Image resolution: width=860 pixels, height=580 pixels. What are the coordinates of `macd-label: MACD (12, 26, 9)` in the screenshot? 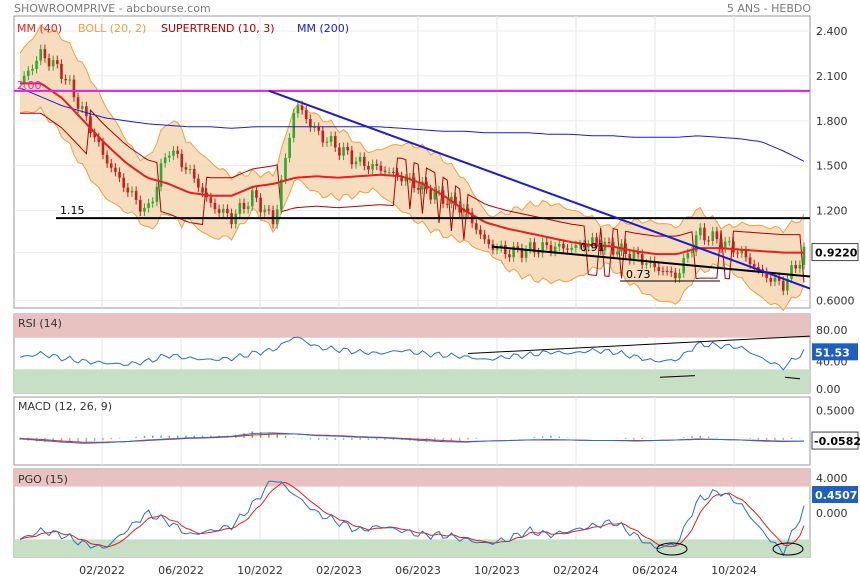 It's located at (65, 406).